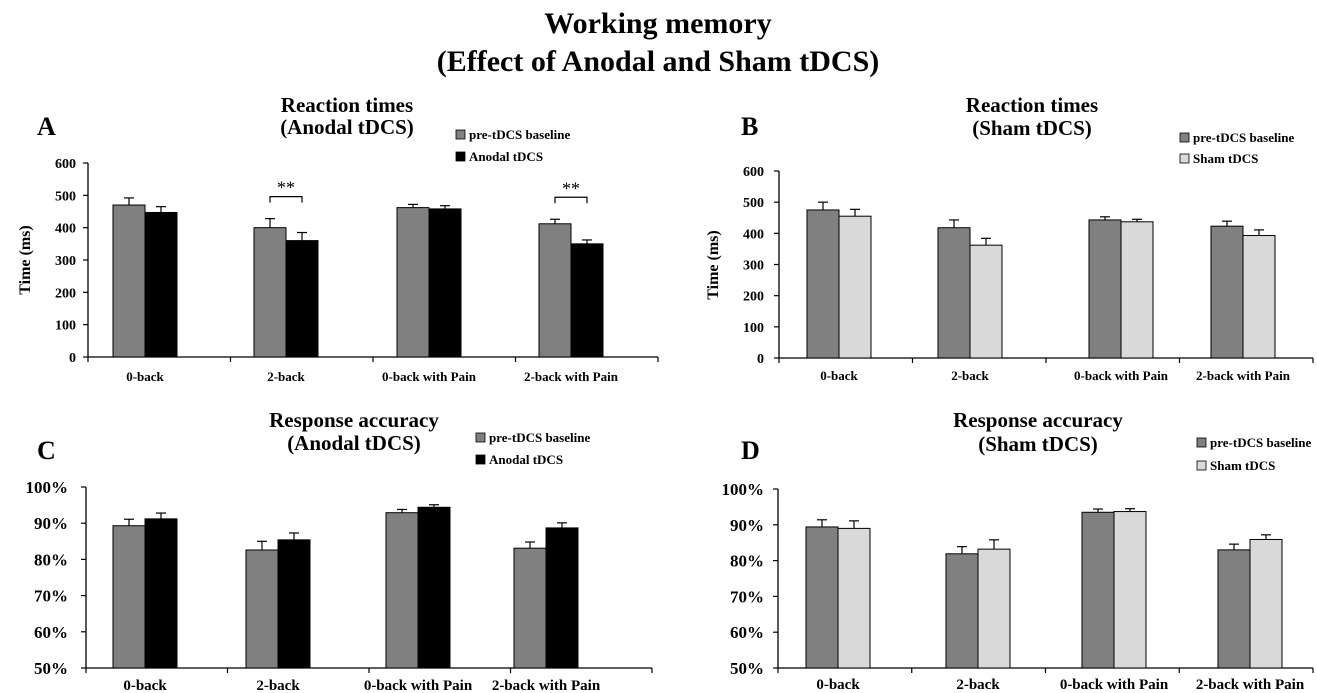 The height and width of the screenshot is (693, 1317). Describe the element at coordinates (65, 164) in the screenshot. I see `y-tick-label: 600` at that location.